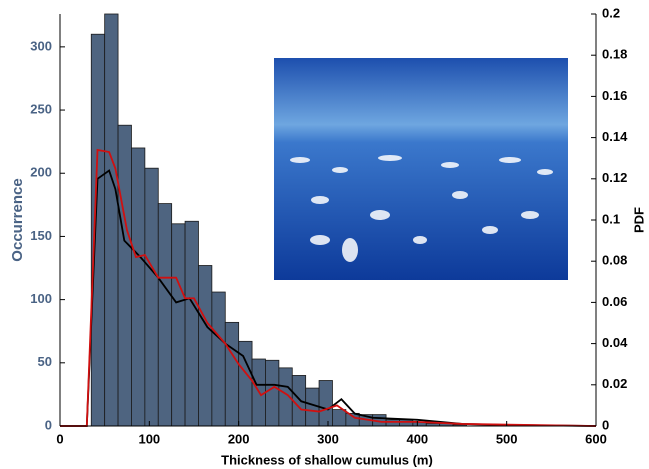 This screenshot has height=469, width=649. Describe the element at coordinates (48, 424) in the screenshot. I see `y-tick-label: 0` at that location.